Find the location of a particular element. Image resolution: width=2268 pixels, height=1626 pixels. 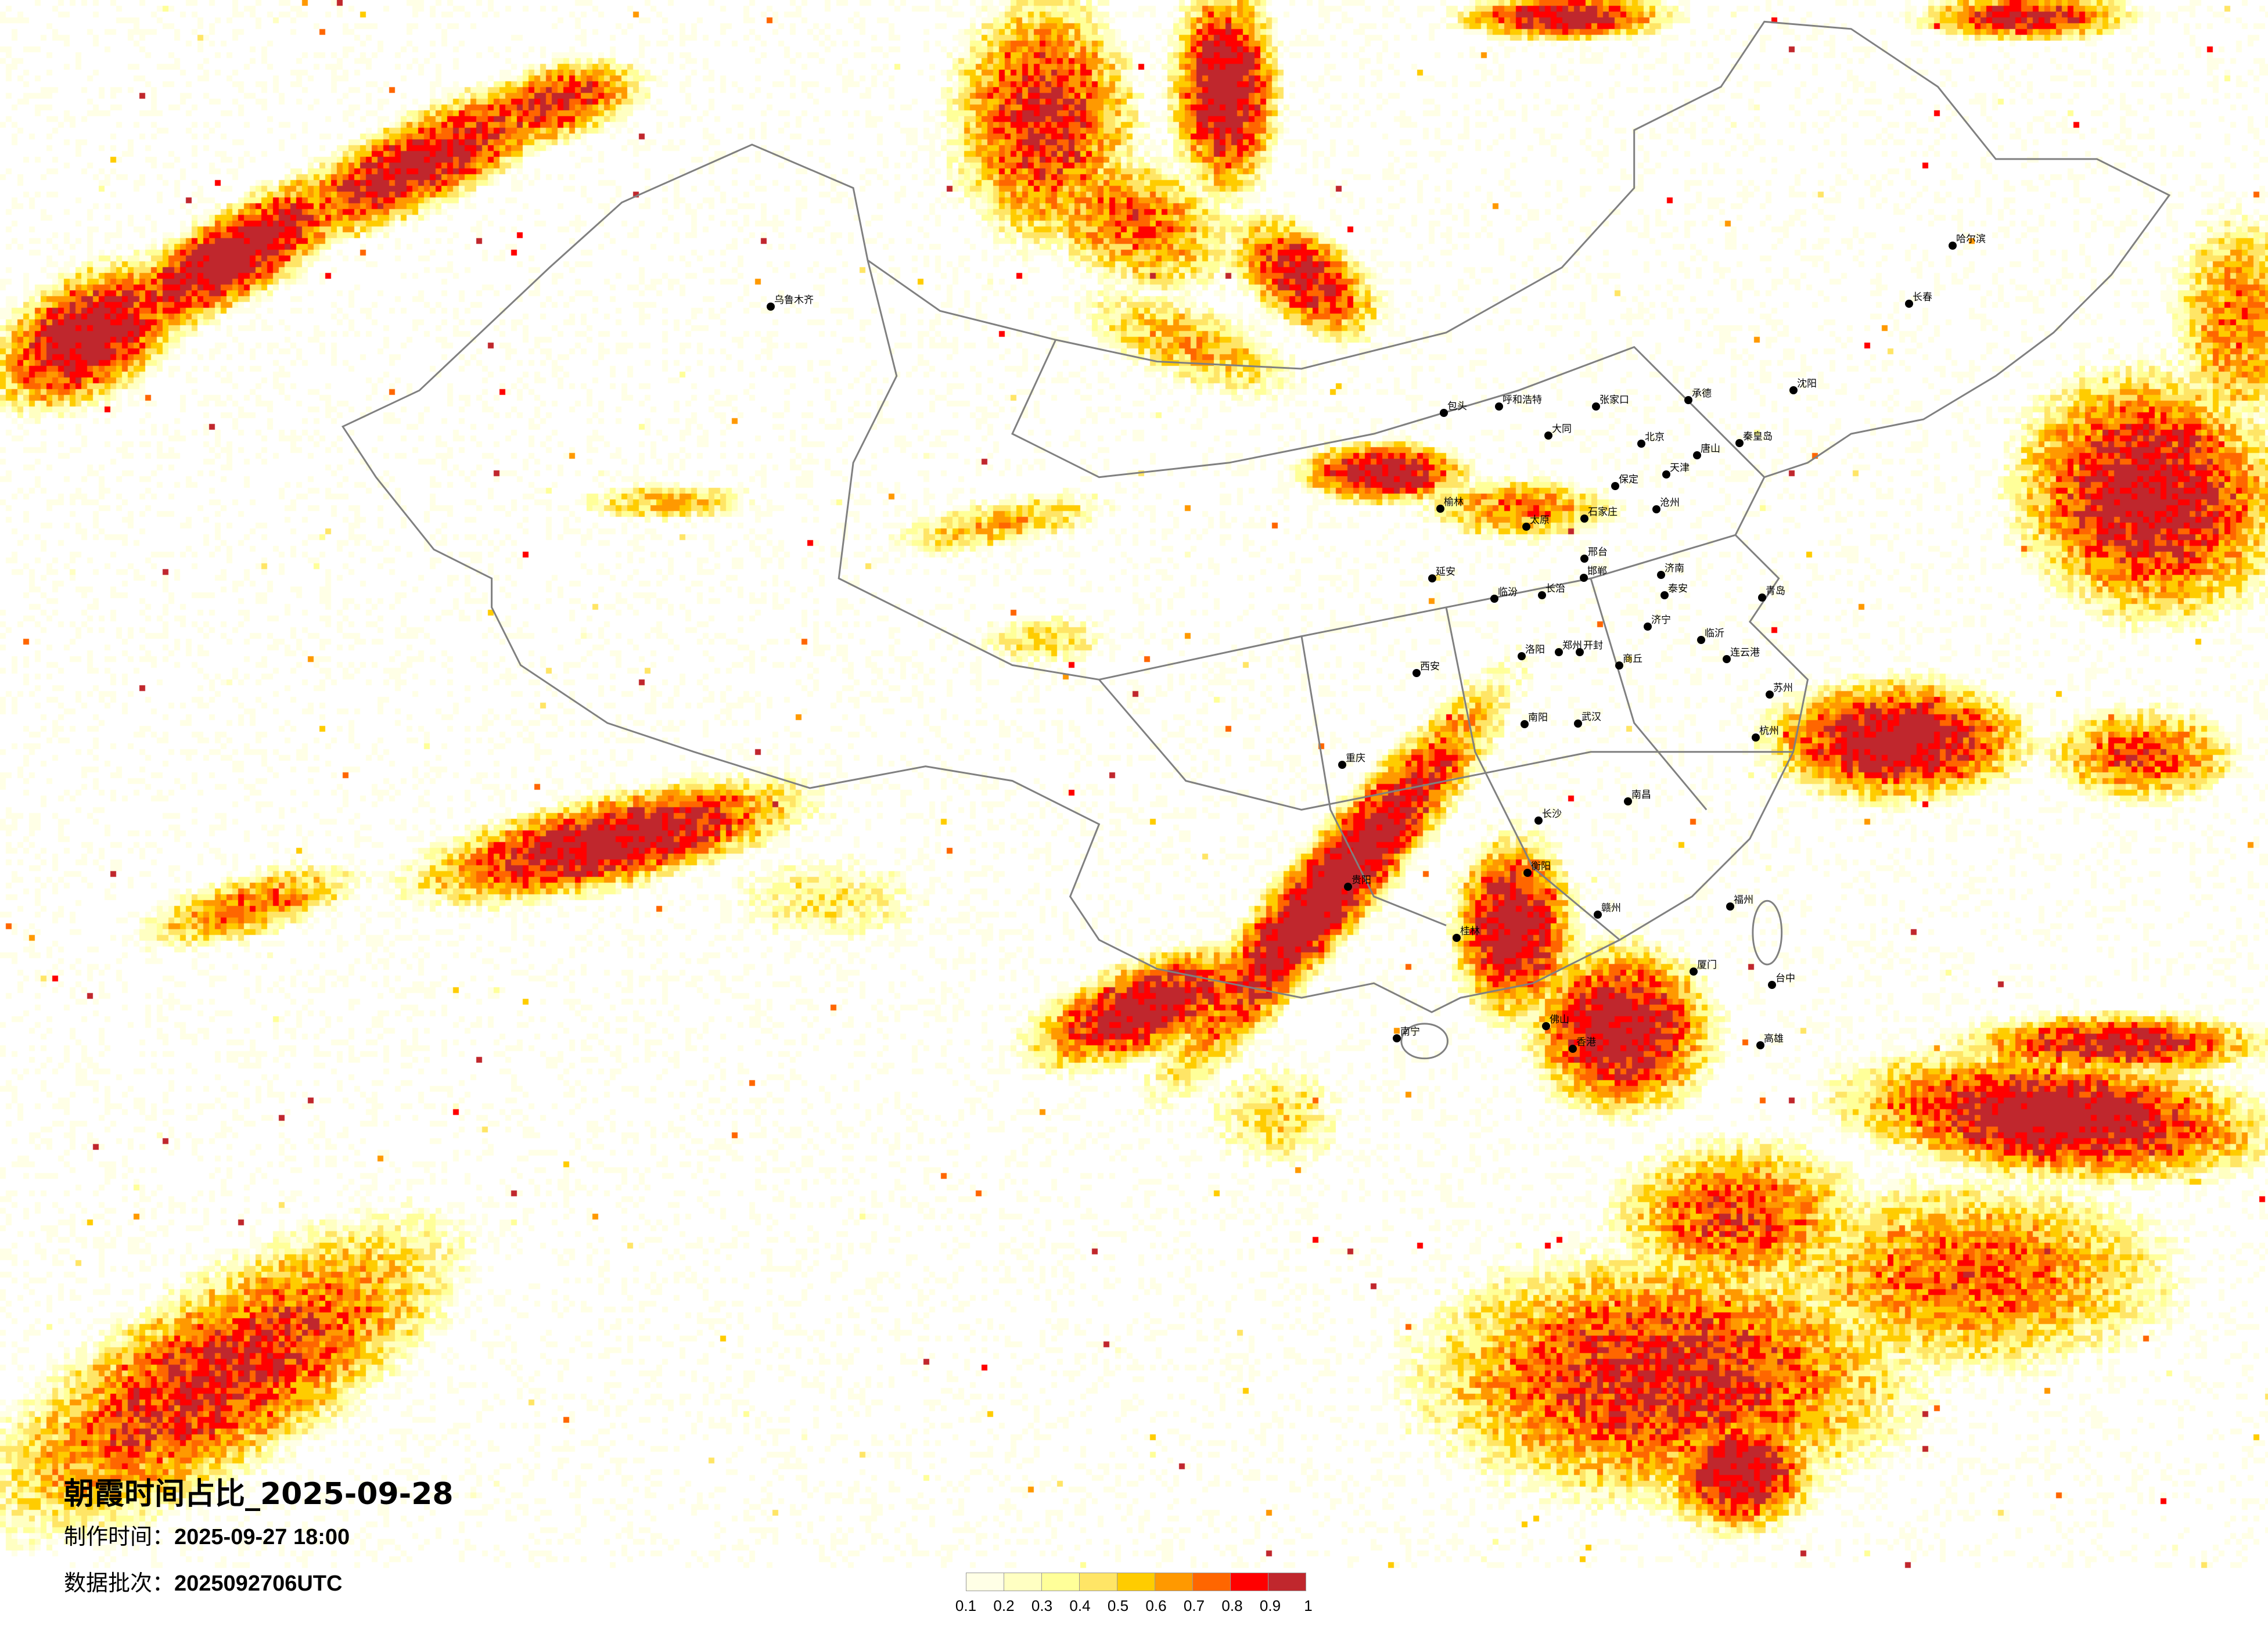

color-legend is located at coordinates (1136, 1582).